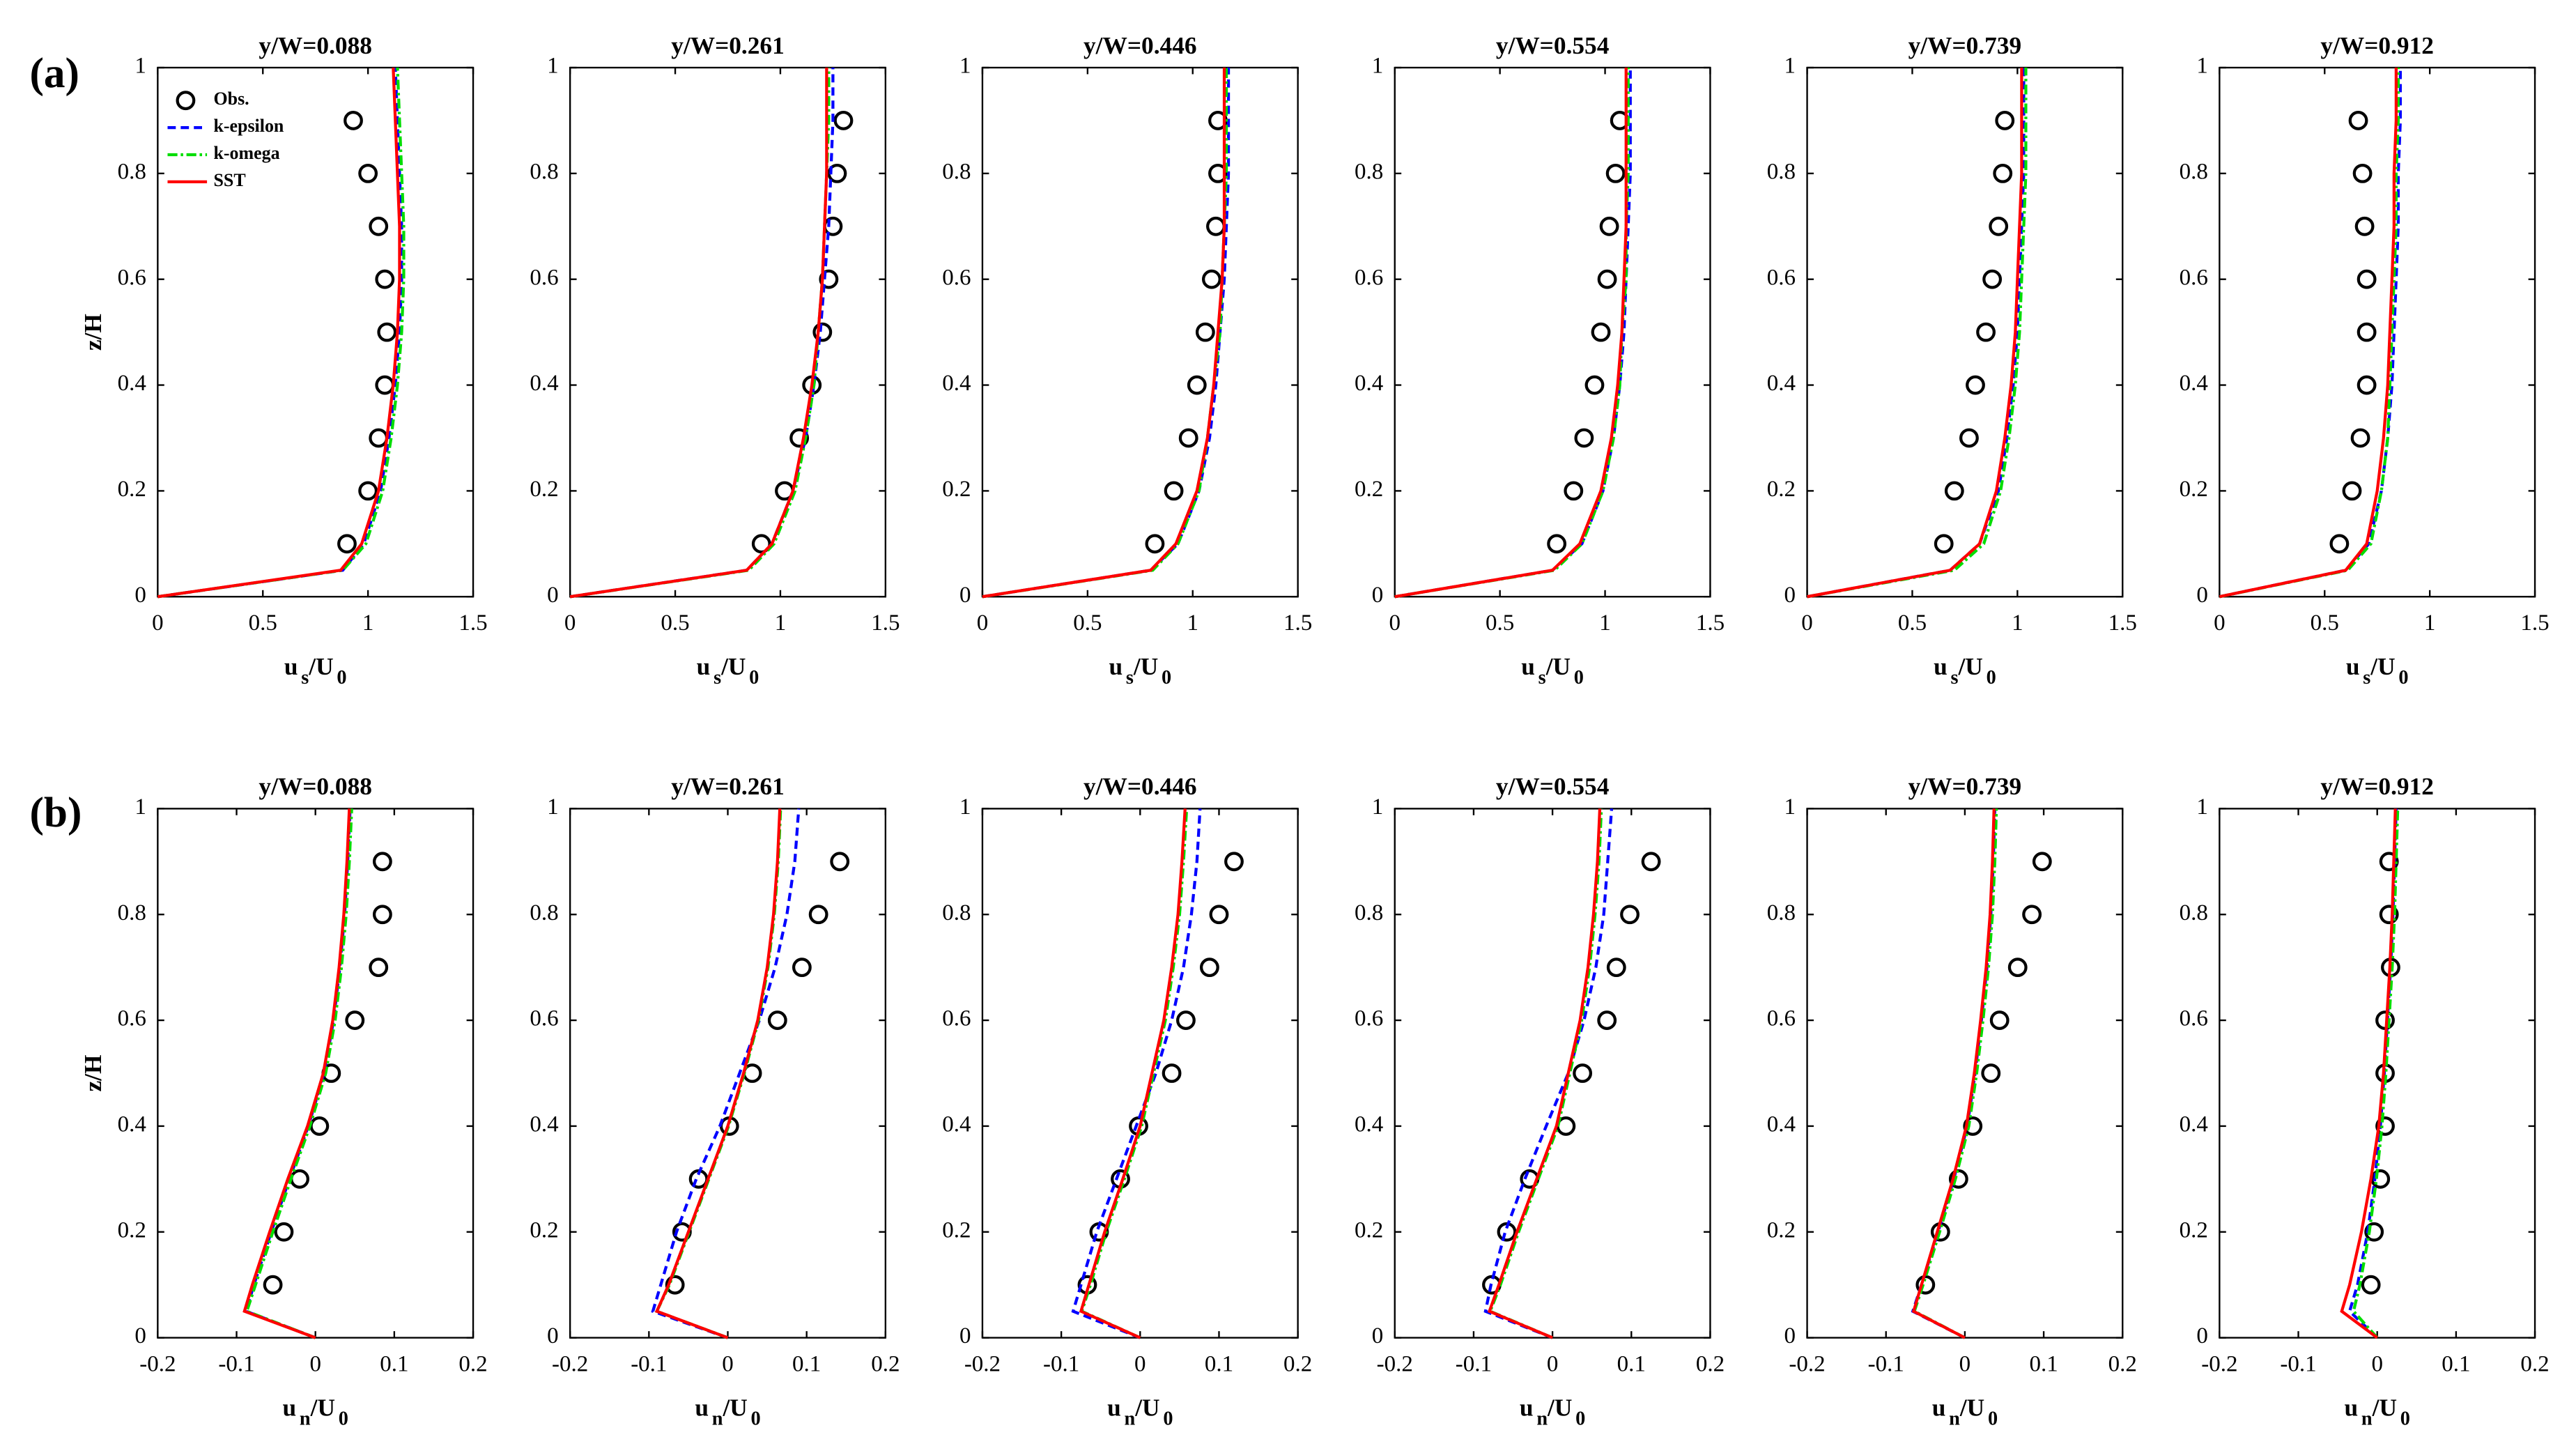  What do you see at coordinates (1965, 786) in the screenshot?
I see `chart-title: y/W=0.739` at bounding box center [1965, 786].